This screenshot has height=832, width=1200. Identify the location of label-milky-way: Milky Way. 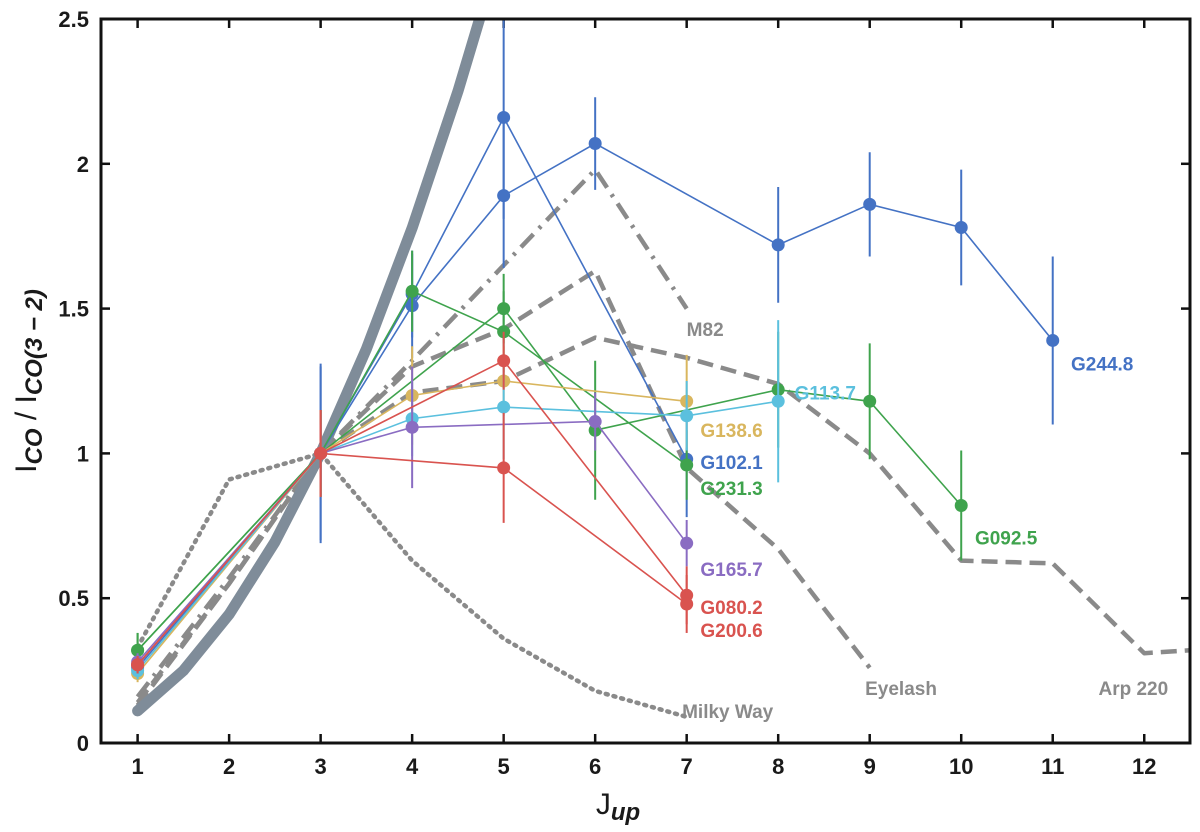
(728, 712).